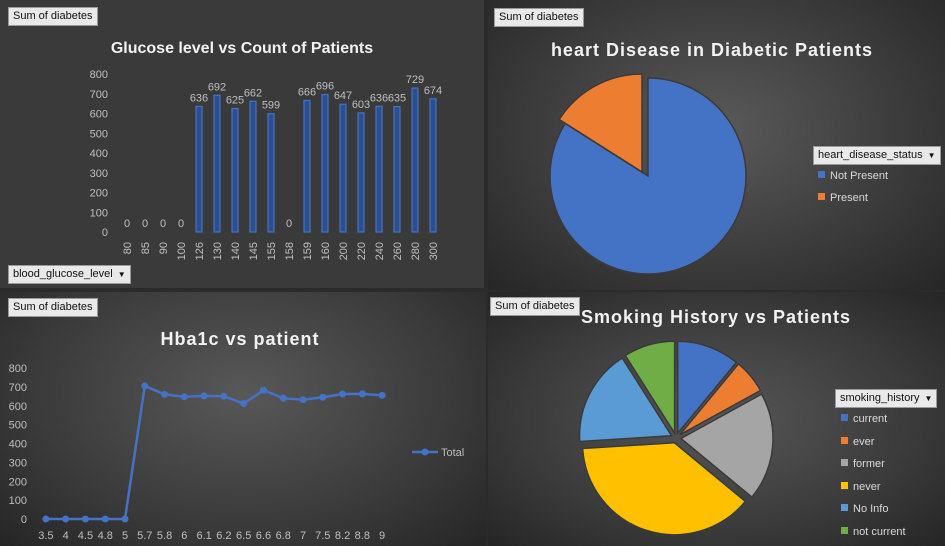 The image size is (945, 546). What do you see at coordinates (203, 536) in the screenshot?
I see `x-tick-label: 6.1` at bounding box center [203, 536].